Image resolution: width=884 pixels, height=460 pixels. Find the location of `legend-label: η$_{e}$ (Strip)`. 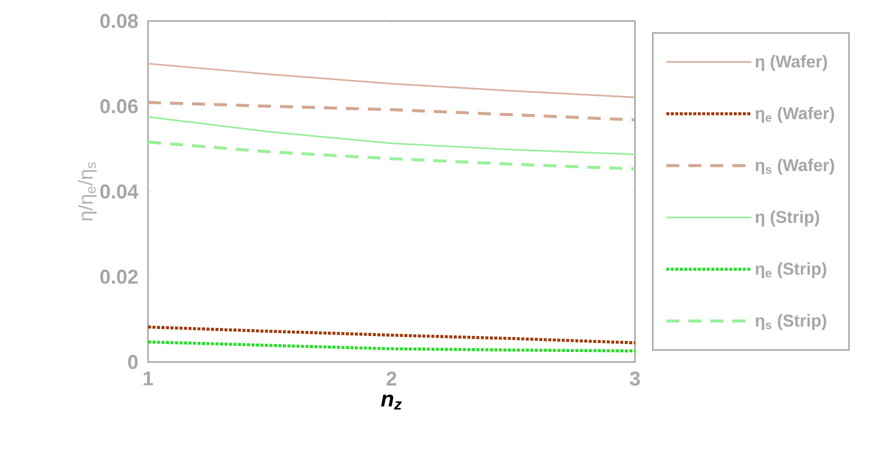

legend-label: η$_{e}$ (Strip) is located at coordinates (791, 270).